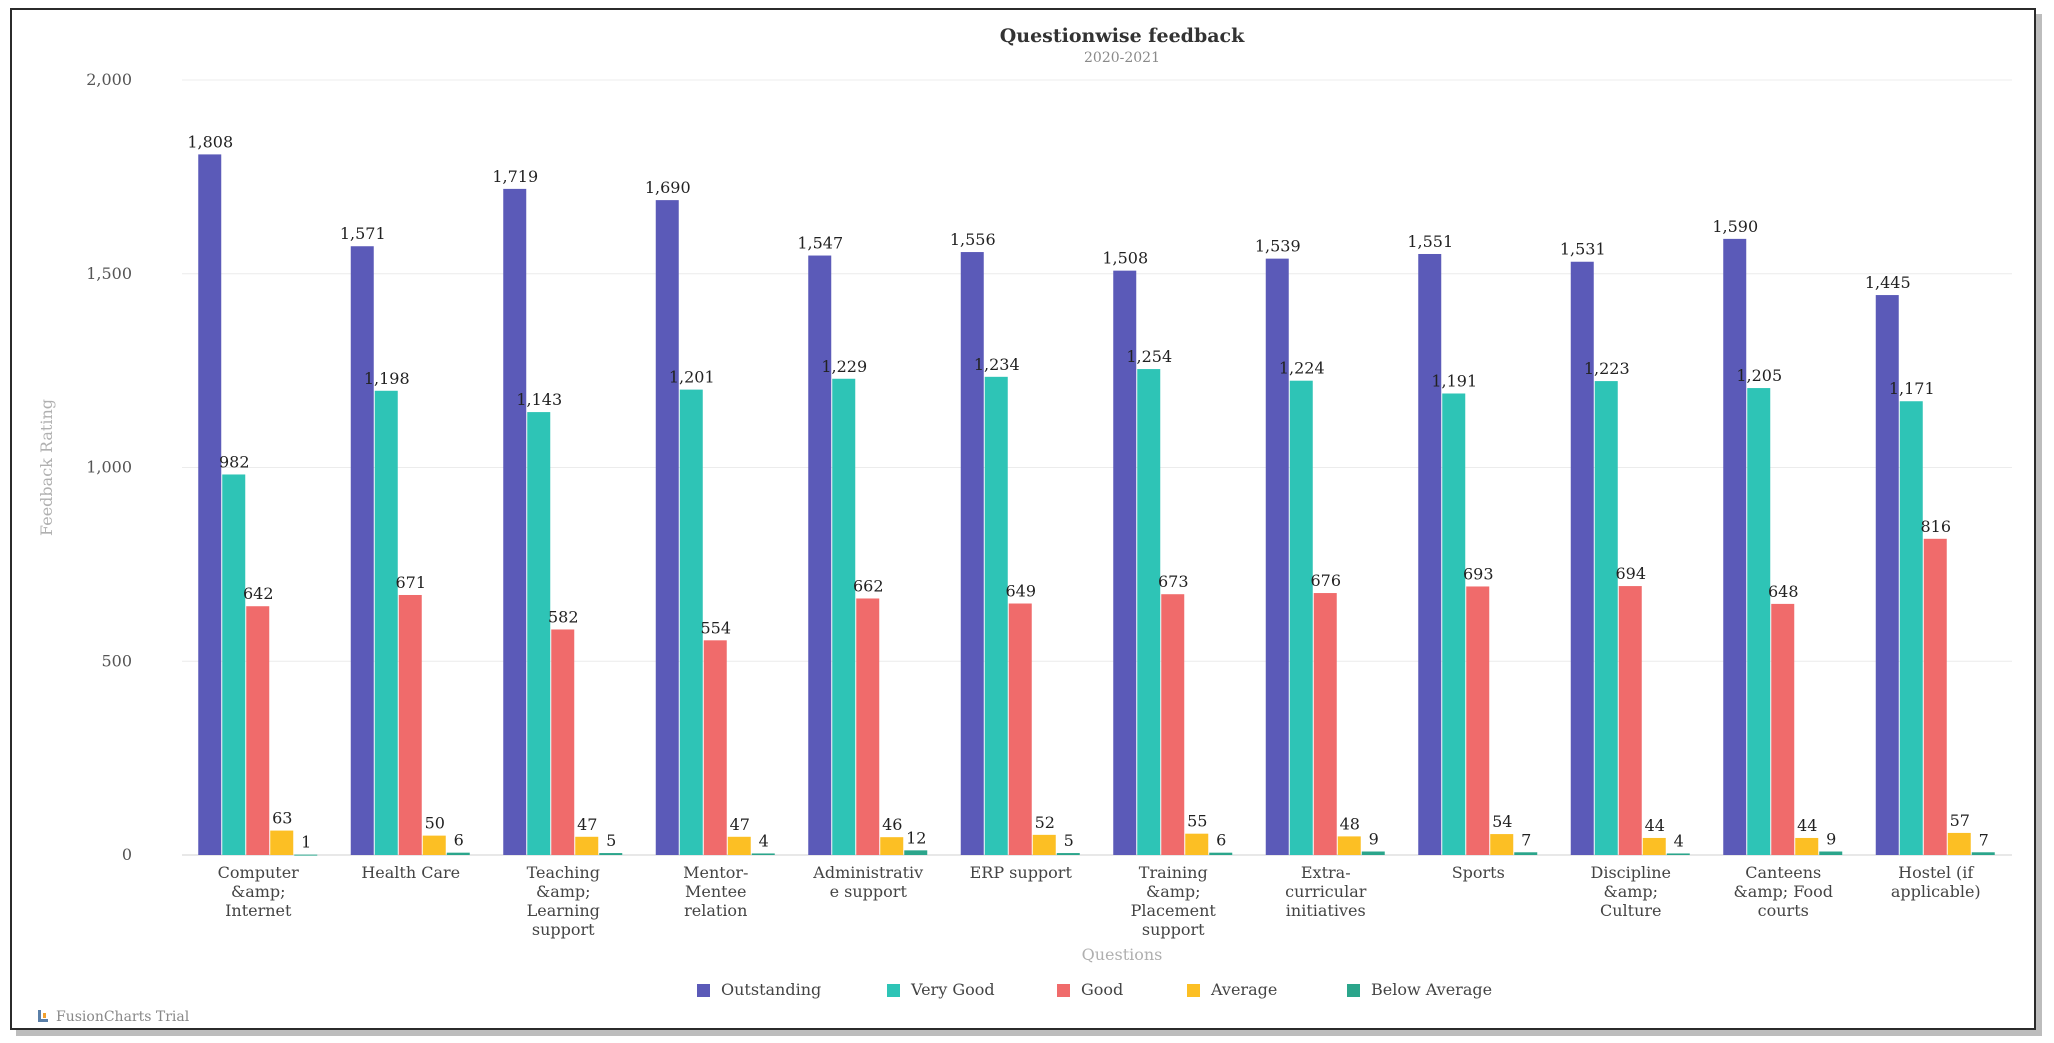  What do you see at coordinates (1149, 356) in the screenshot?
I see `data-label: 1,254` at bounding box center [1149, 356].